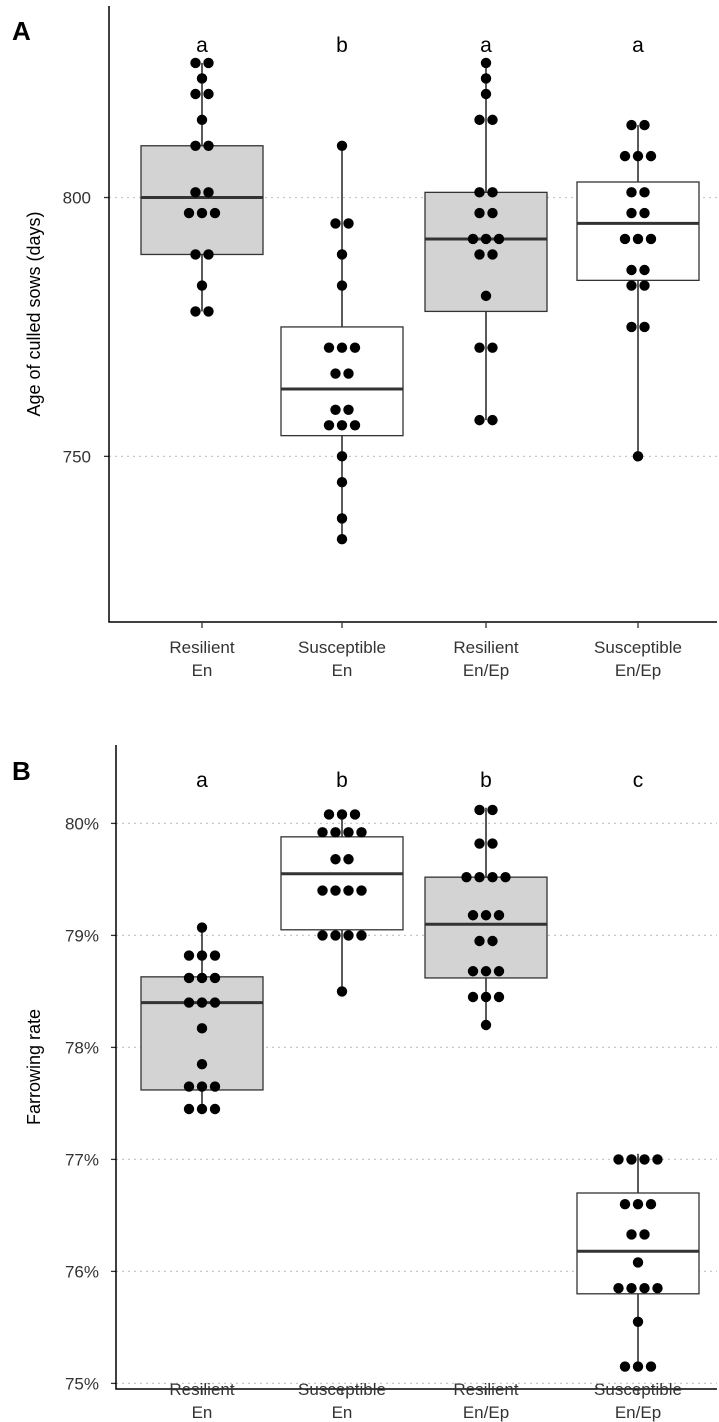 Image resolution: width=719 pixels, height=1422 pixels. Describe the element at coordinates (34, 313) in the screenshot. I see `y-axis-label: Age of culled sows (days)` at that location.